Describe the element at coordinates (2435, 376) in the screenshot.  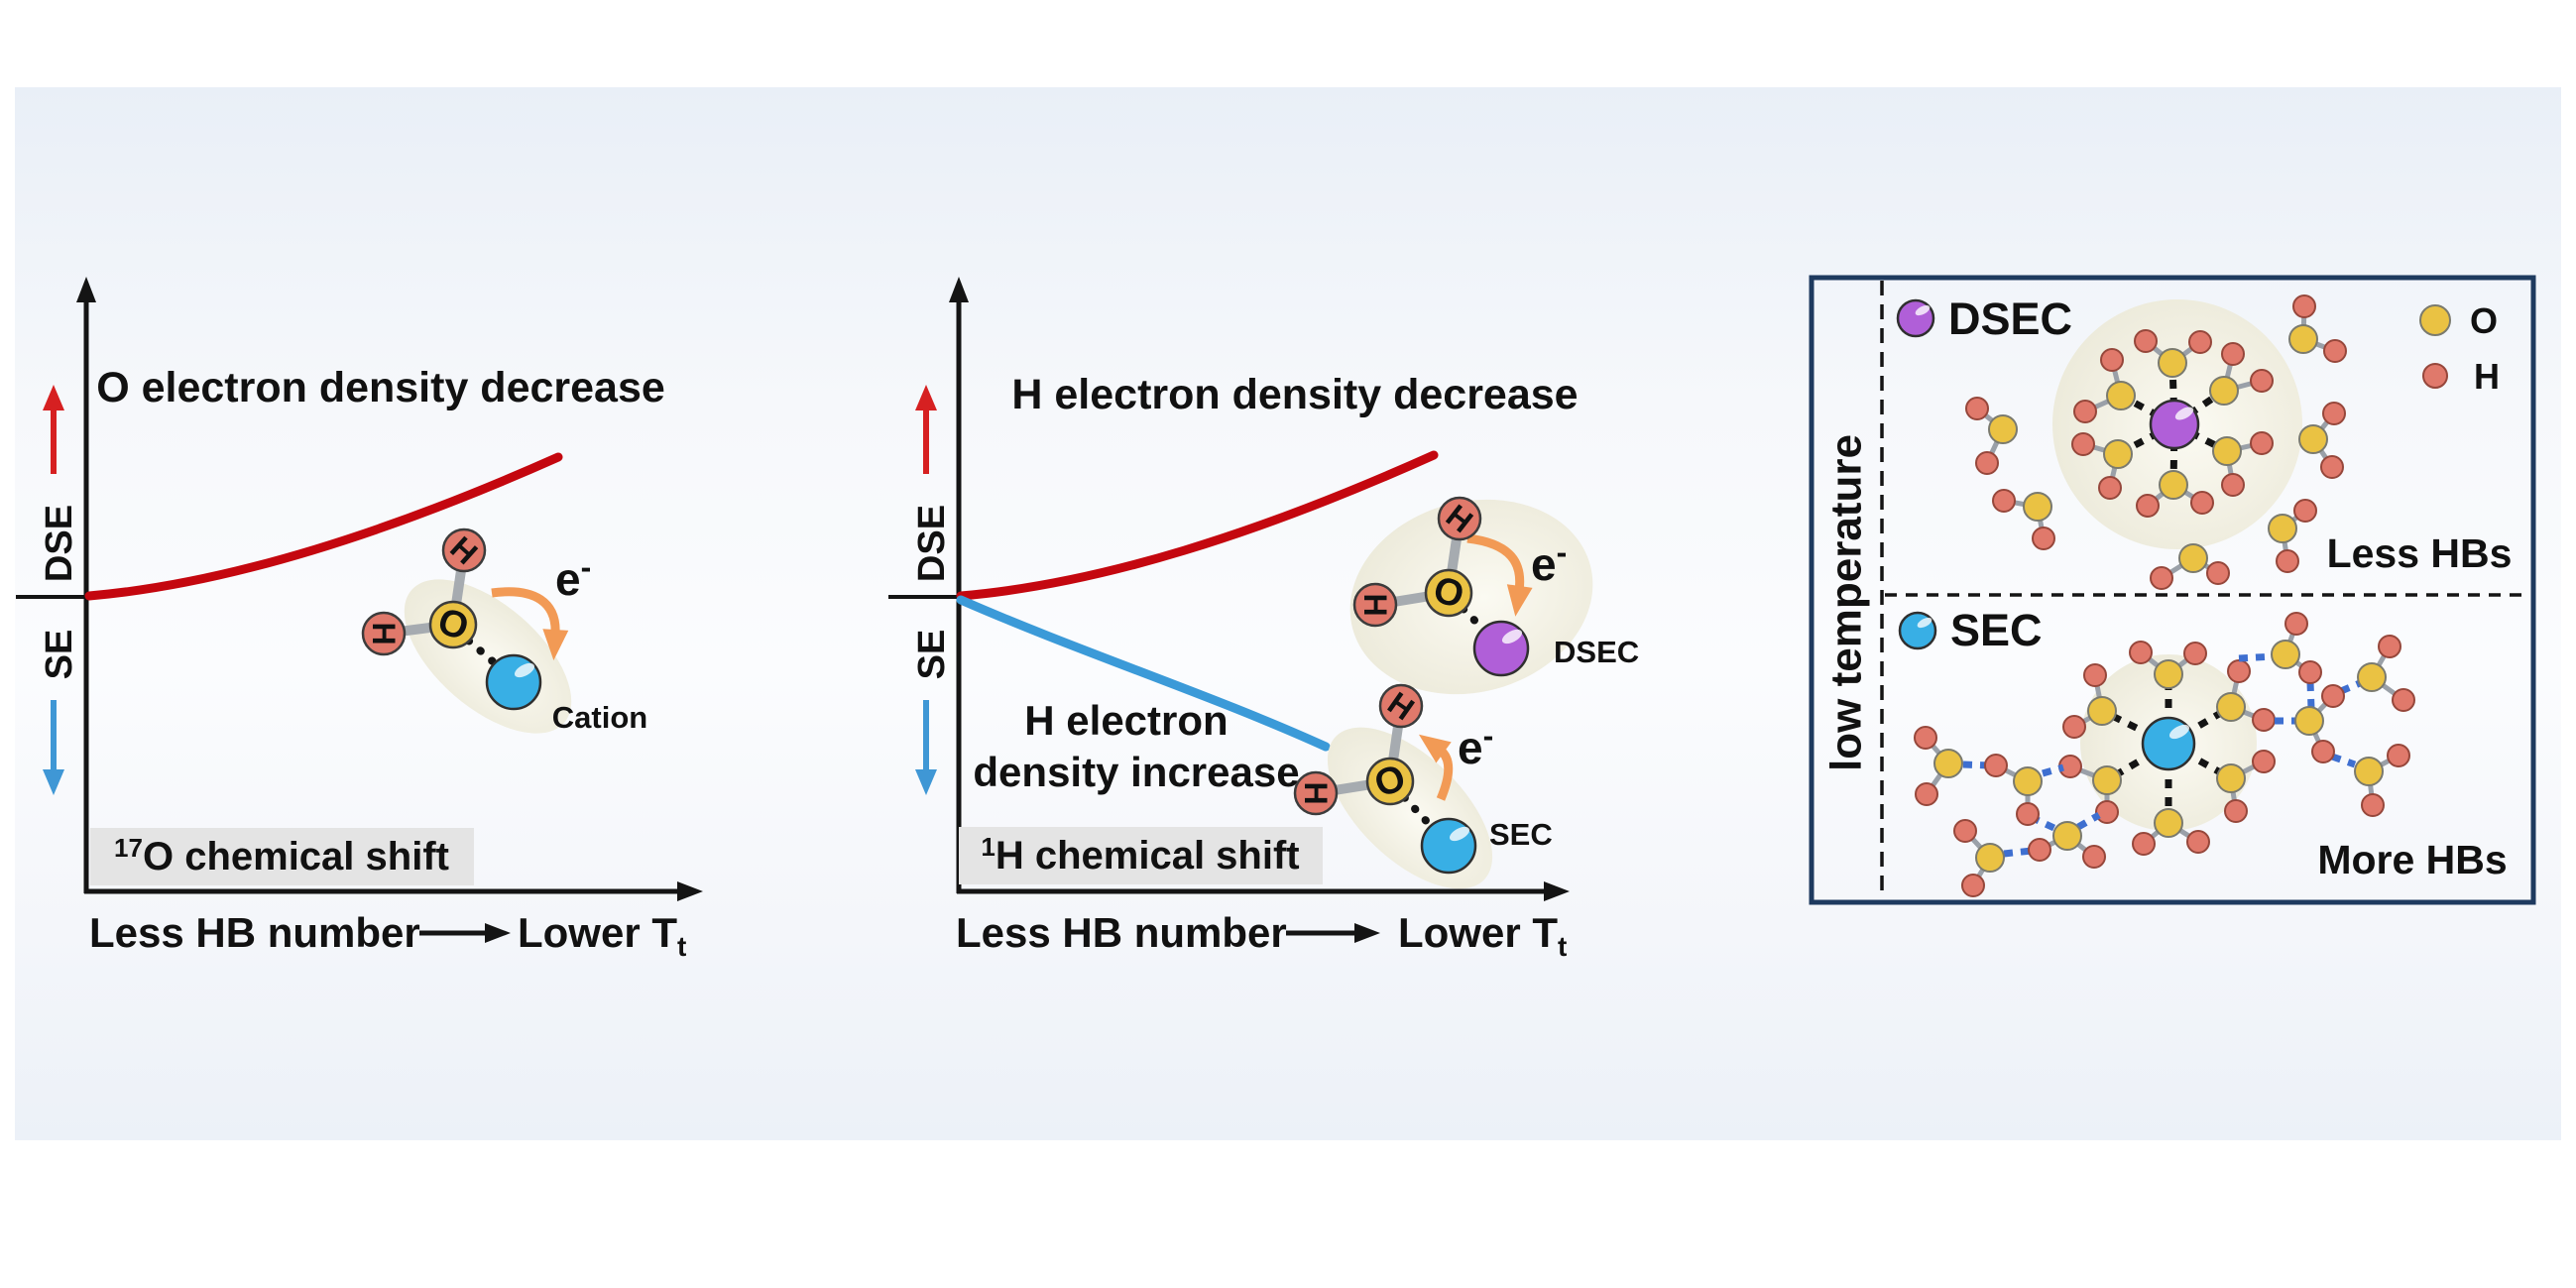
I see `legend-hydrogen-swatch` at that location.